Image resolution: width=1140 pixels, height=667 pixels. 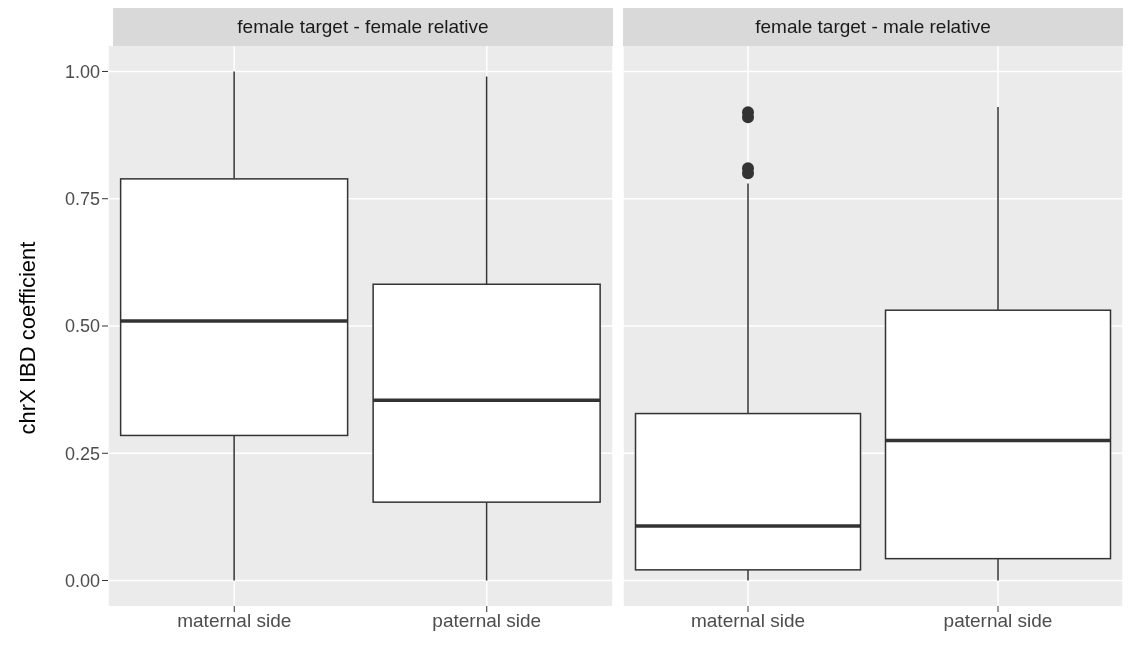 What do you see at coordinates (28, 338) in the screenshot?
I see `y-axis-title: chrX IBD coefficient` at bounding box center [28, 338].